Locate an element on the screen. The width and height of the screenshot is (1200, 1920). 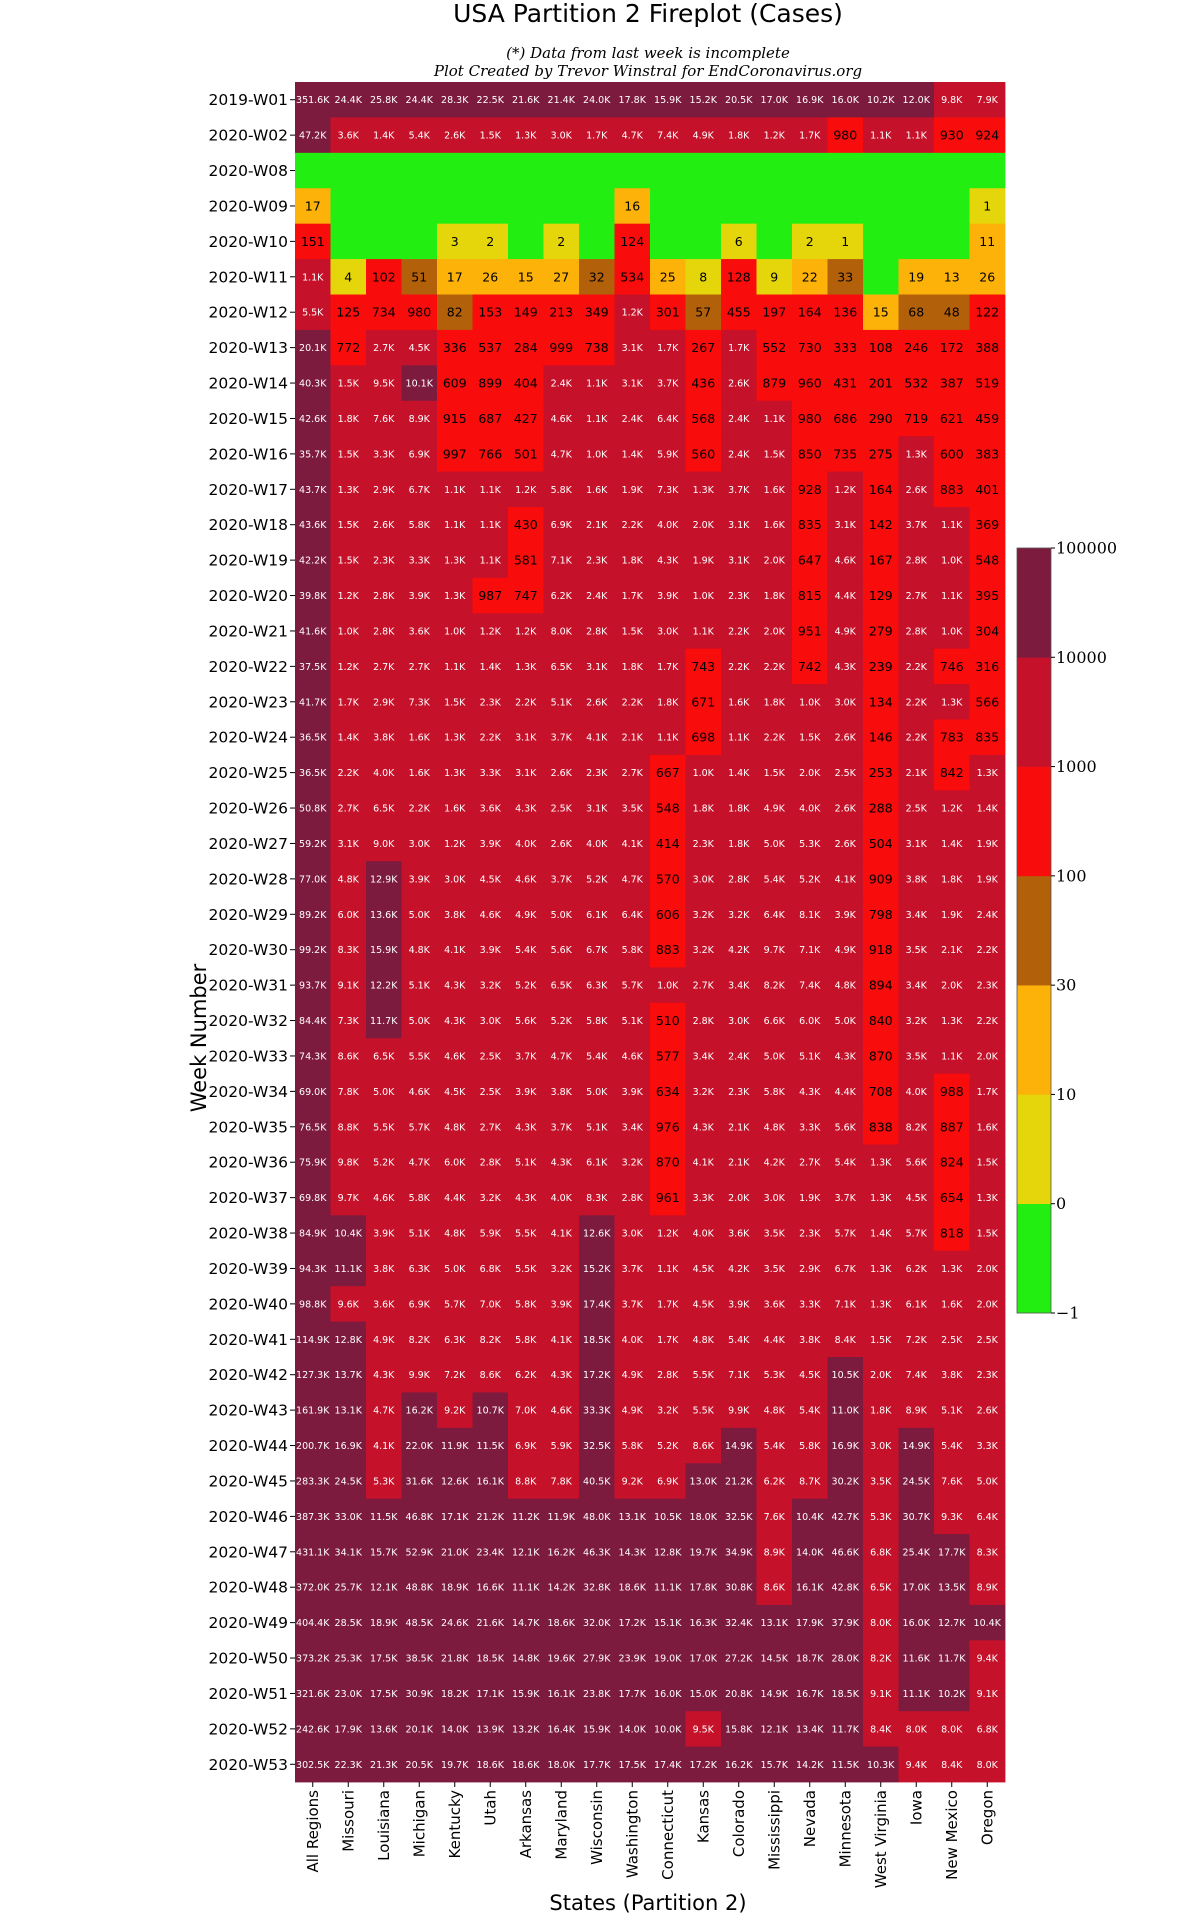
cell-value-label: 3.7K is located at coordinates (526, 1056).